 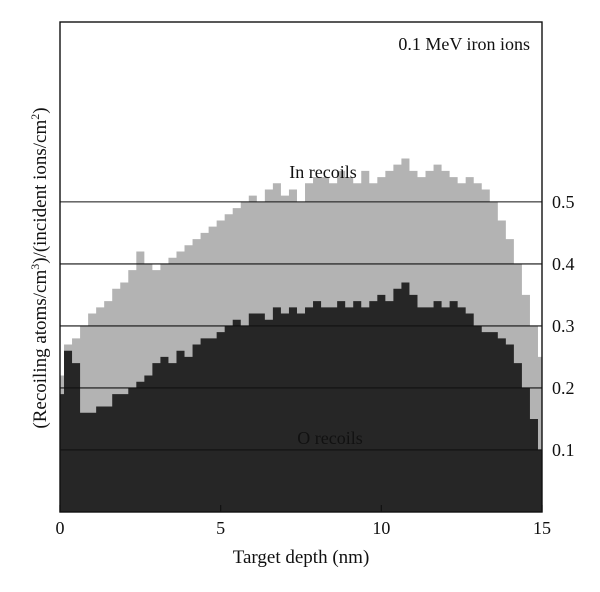 I want to click on x-tick-label-2: 10, so click(x=381, y=528).